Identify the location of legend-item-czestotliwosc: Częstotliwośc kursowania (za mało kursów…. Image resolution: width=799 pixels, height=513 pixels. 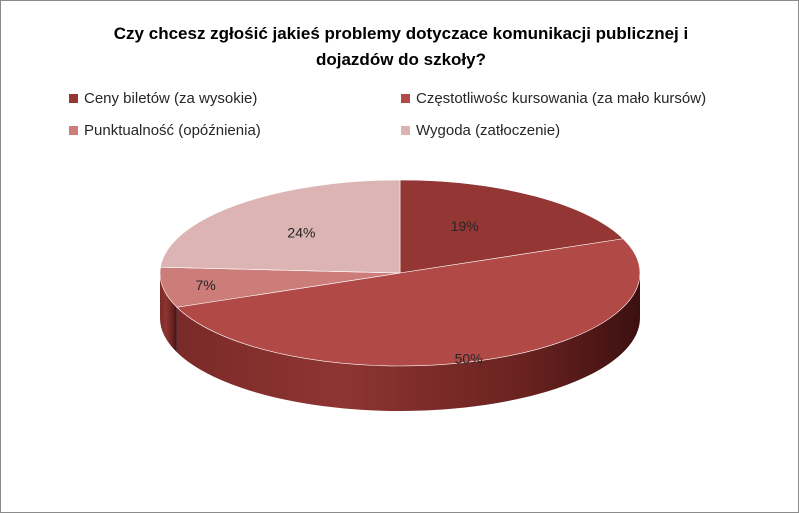
(553, 98).